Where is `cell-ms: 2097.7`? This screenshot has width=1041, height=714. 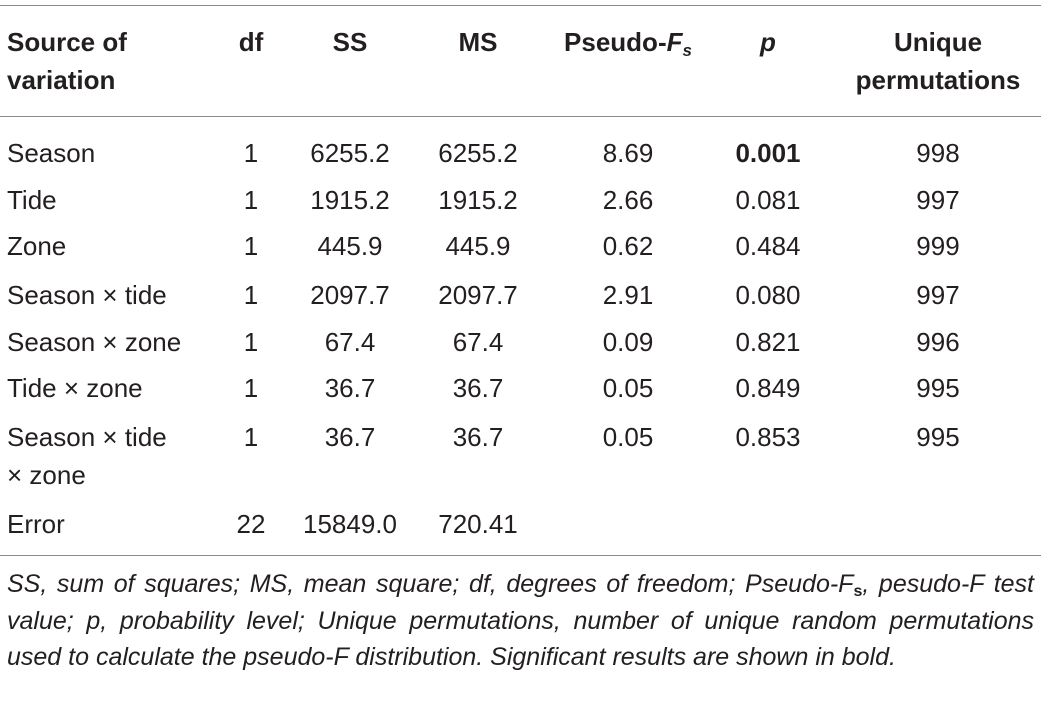
cell-ms: 2097.7 is located at coordinates (478, 295).